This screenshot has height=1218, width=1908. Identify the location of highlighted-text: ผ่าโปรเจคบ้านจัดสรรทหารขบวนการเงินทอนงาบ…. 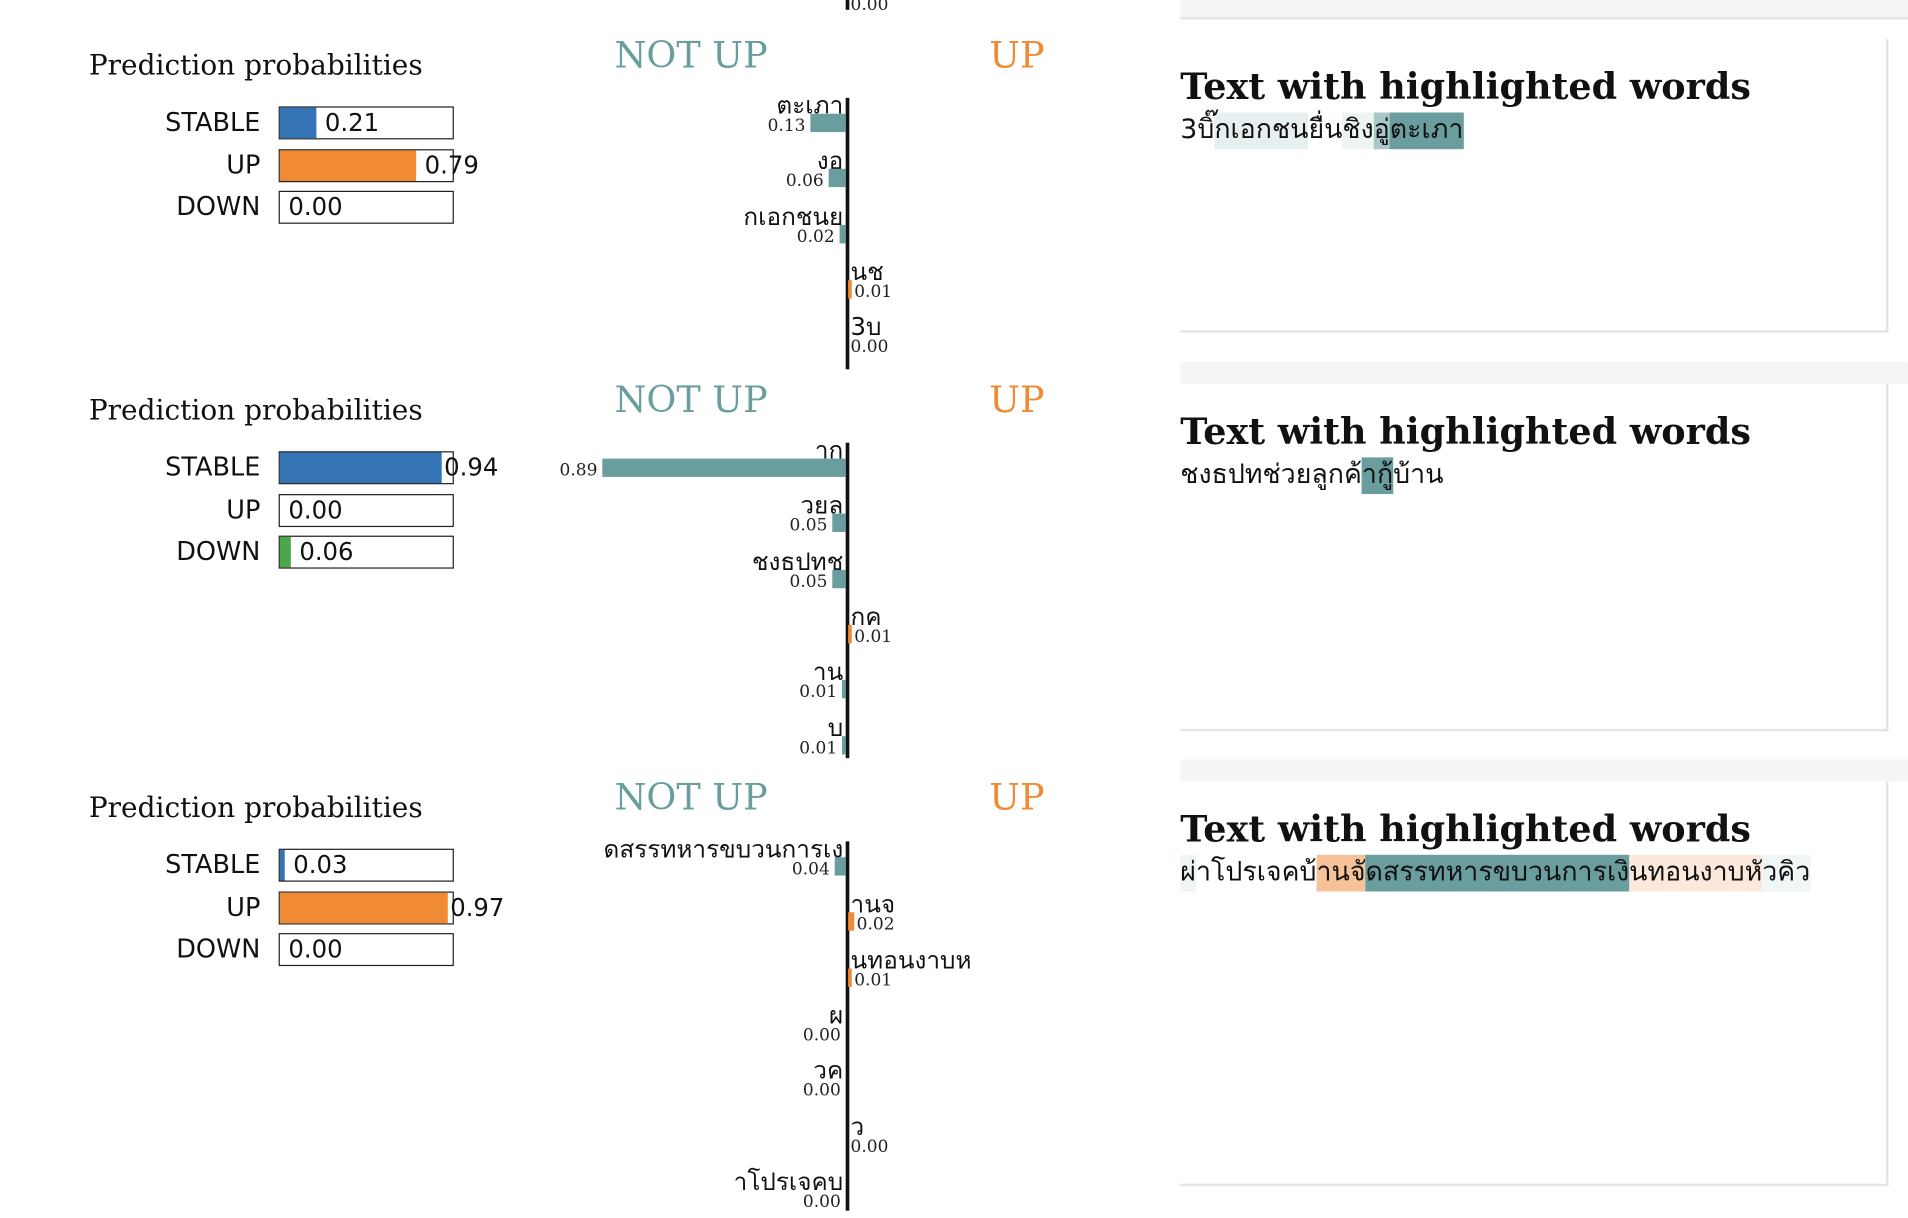
(1495, 873).